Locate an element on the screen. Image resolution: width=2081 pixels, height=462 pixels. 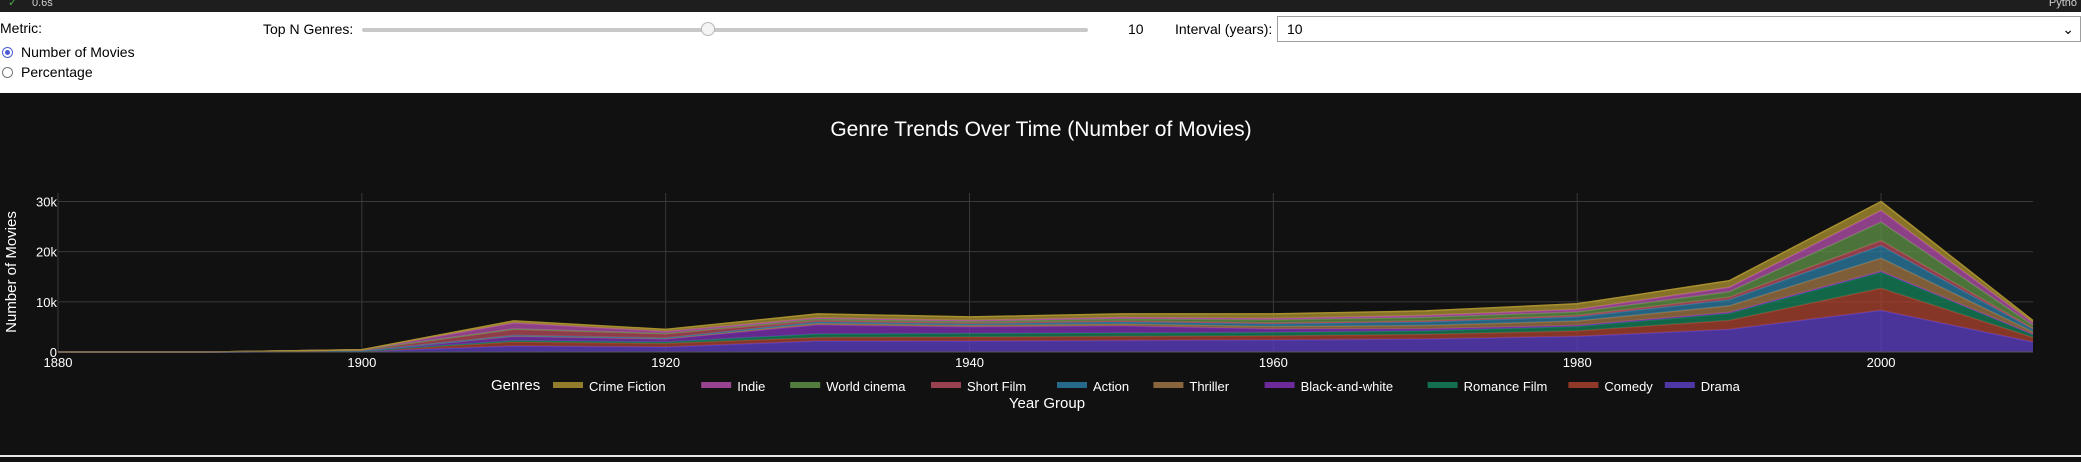
legend-item-black-and-white: Black-and-white is located at coordinates (1329, 386).